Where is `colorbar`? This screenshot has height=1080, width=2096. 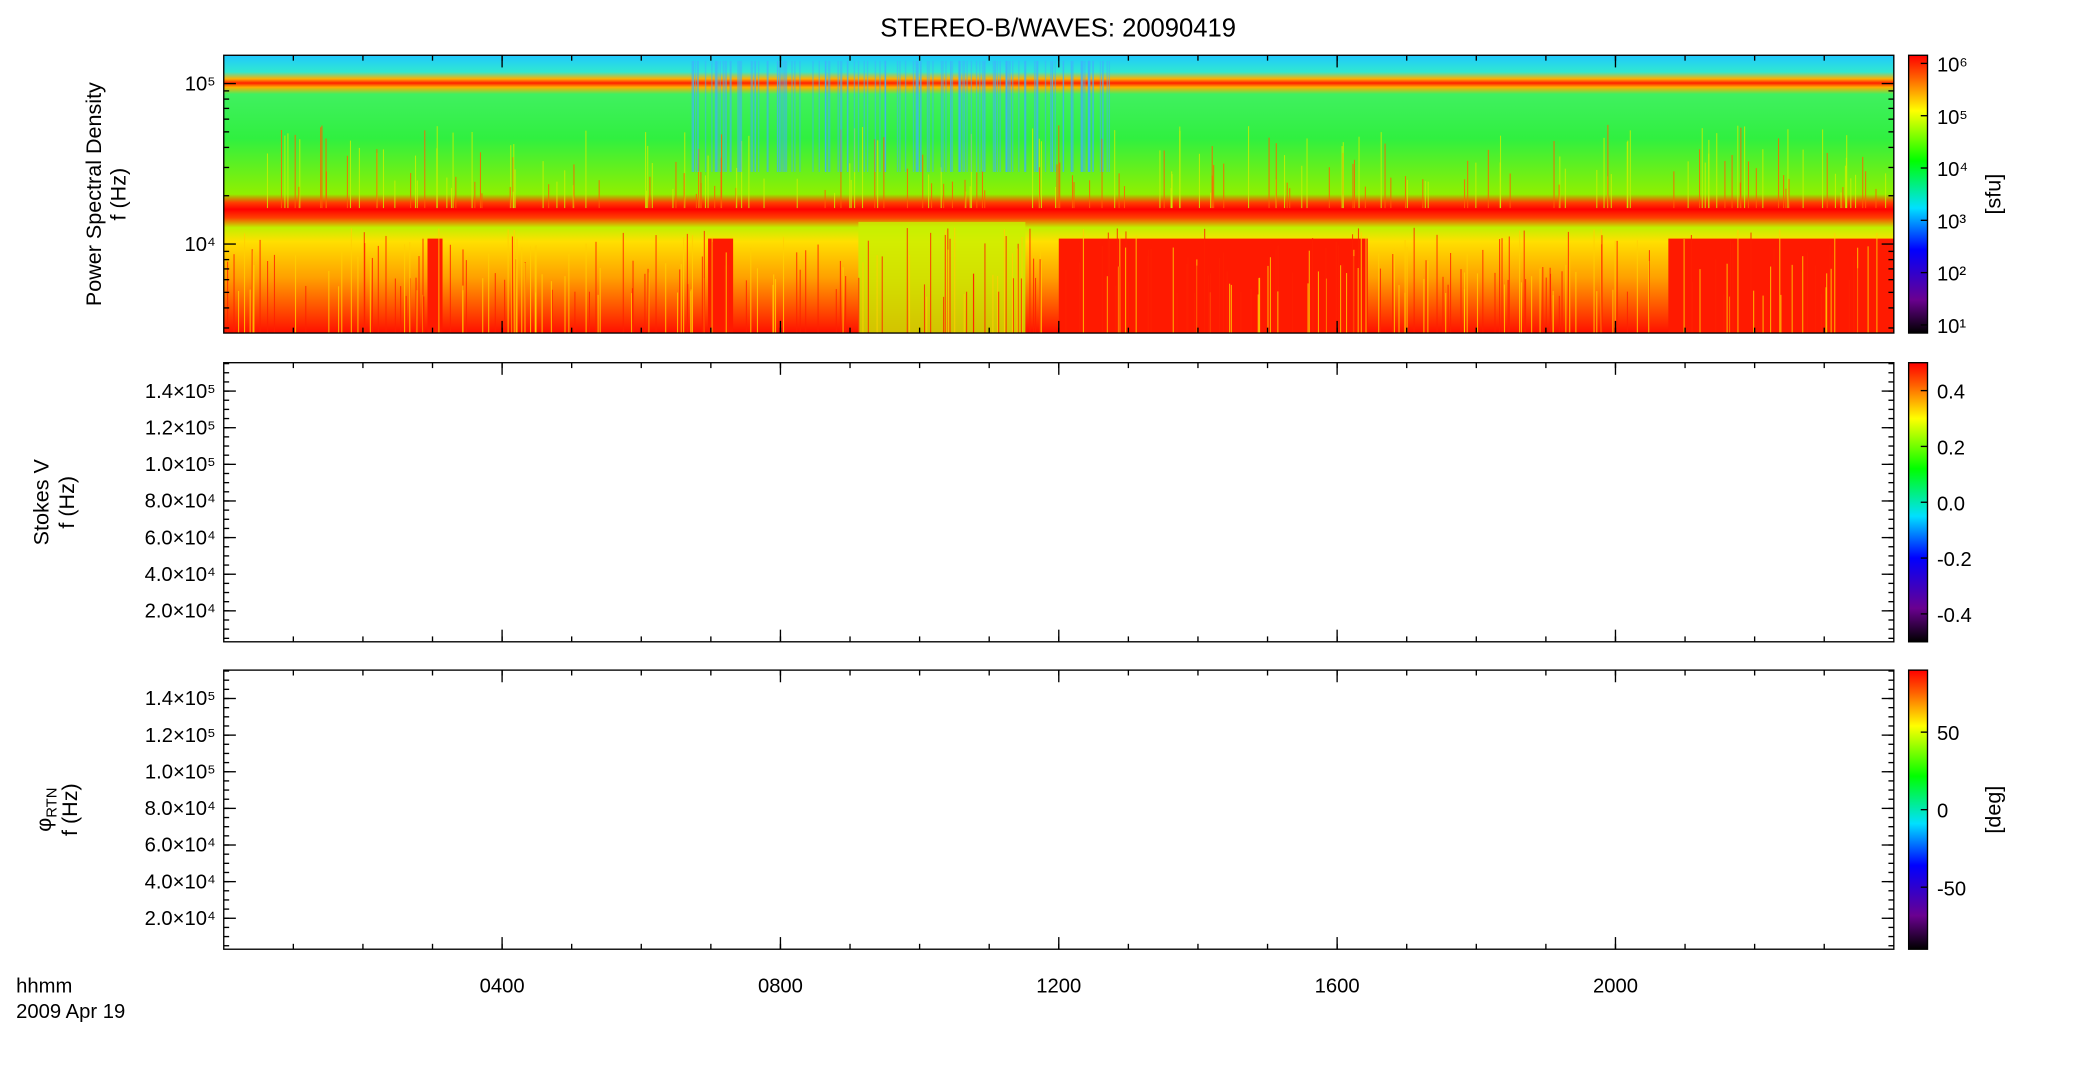
colorbar is located at coordinates (1918, 194).